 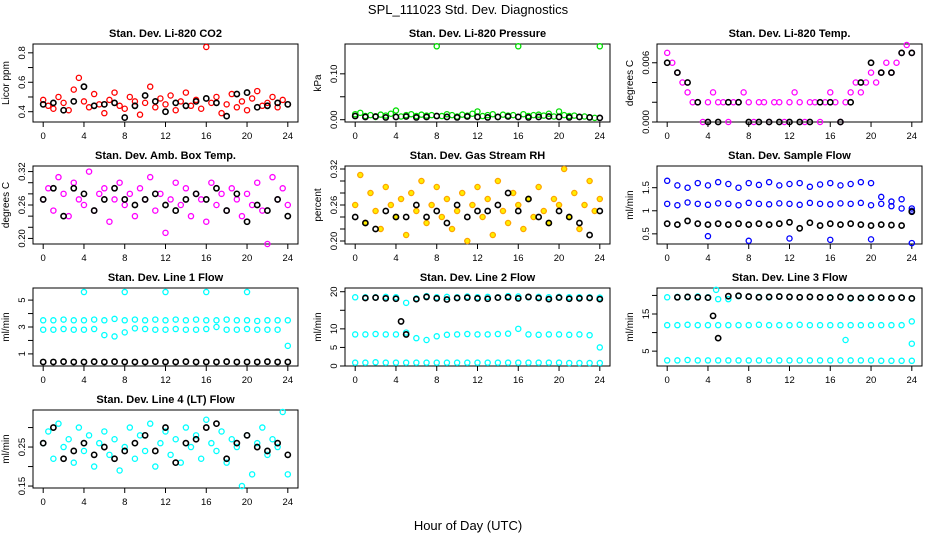 What do you see at coordinates (559, 380) in the screenshot?
I see `x-tick-label: 20` at bounding box center [559, 380].